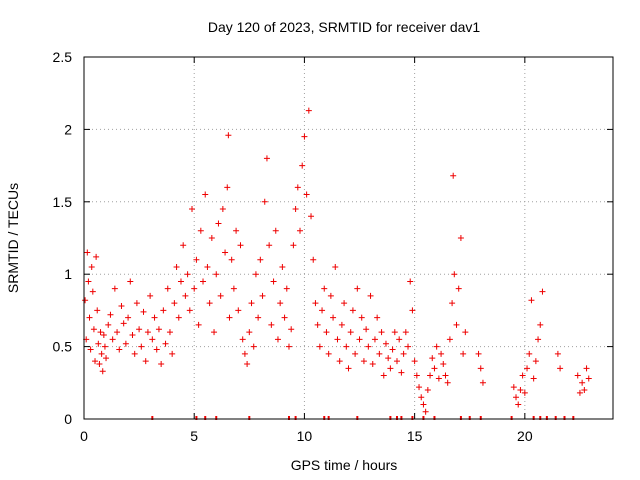 This screenshot has height=480, width=640. I want to click on y-tick-label: 2, so click(68, 129).